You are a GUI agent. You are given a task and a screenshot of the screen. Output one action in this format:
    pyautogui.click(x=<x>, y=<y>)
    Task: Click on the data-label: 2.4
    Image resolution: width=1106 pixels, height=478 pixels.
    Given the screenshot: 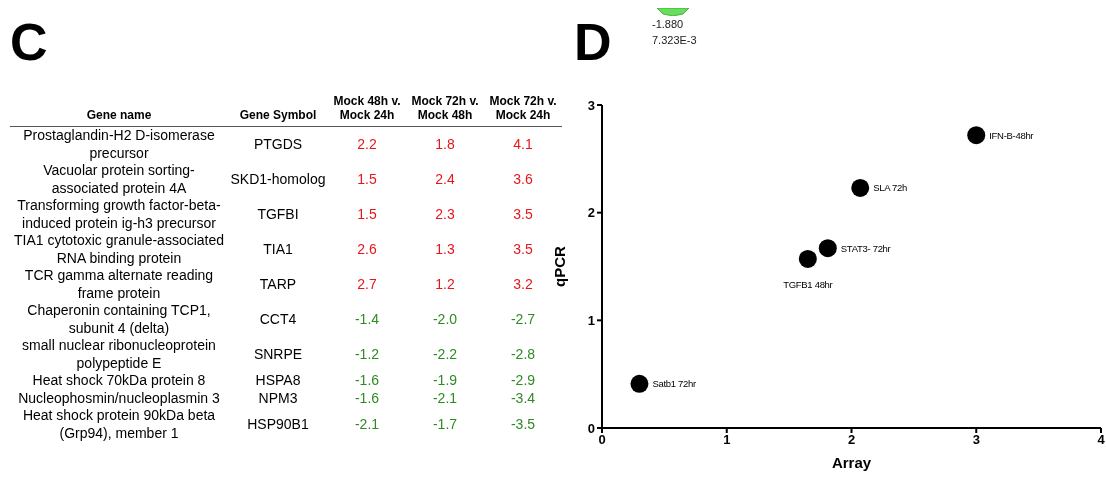 What is the action you would take?
    pyautogui.click(x=445, y=179)
    